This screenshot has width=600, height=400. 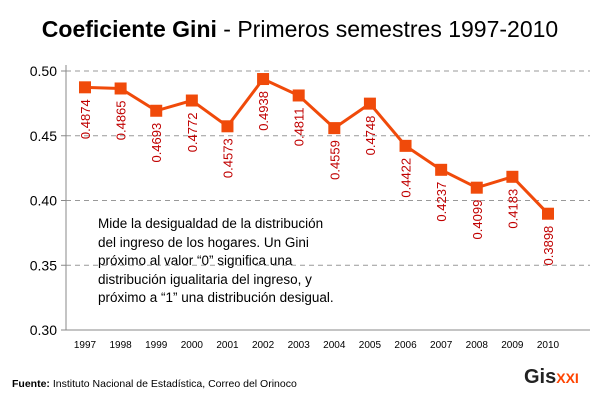 I want to click on y-tick-label: 0.30, so click(x=43, y=330).